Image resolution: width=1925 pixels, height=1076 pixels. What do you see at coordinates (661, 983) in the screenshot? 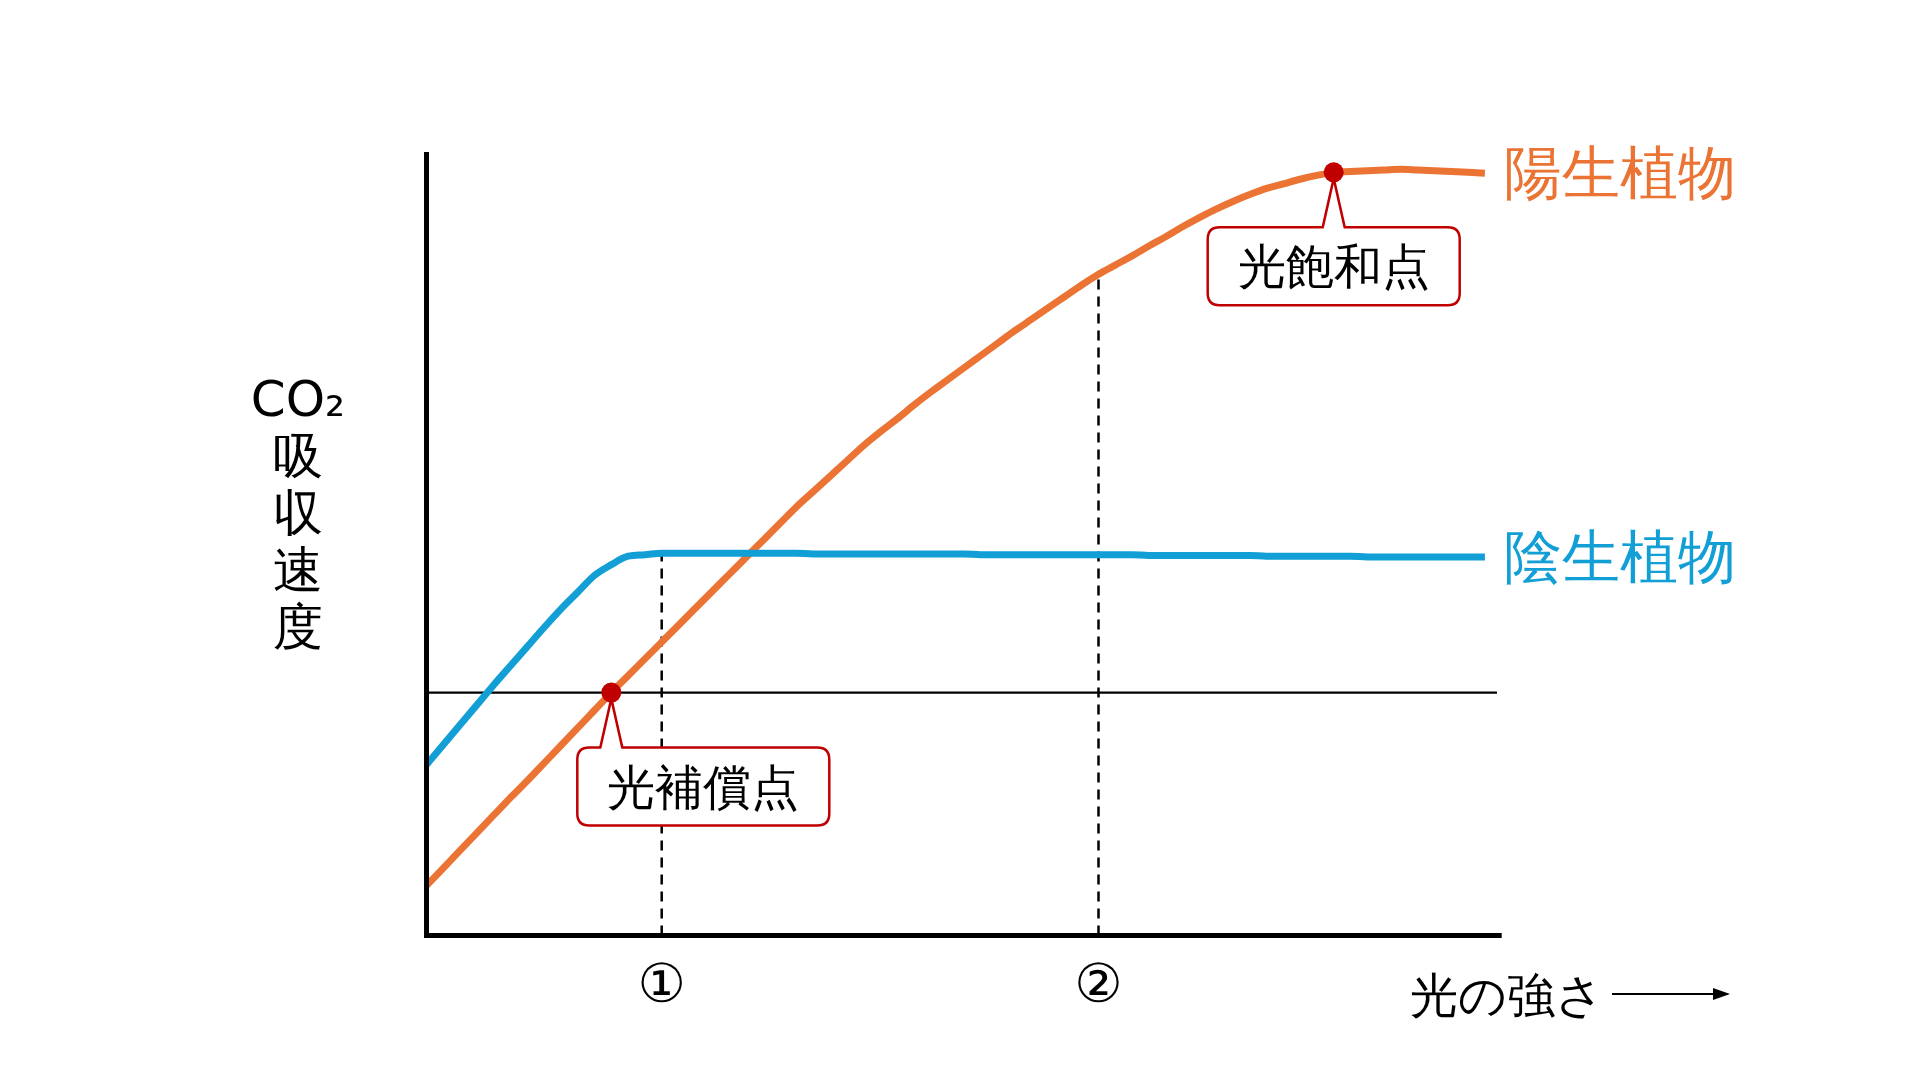
I see `x-tick-label: ①` at bounding box center [661, 983].